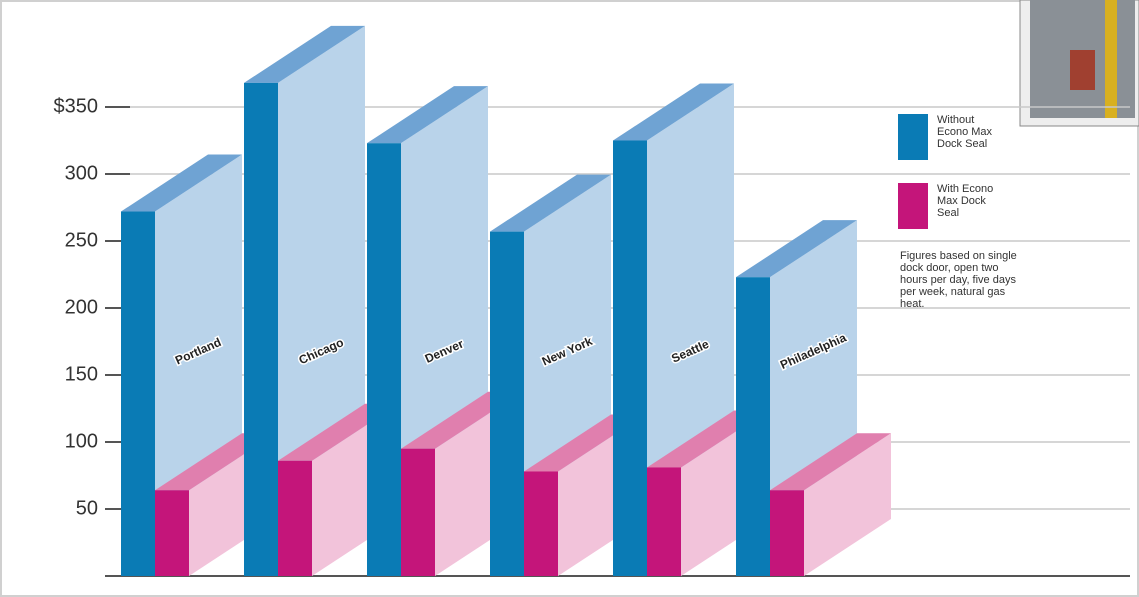  I want to click on y-tick-label: 250, so click(81, 240).